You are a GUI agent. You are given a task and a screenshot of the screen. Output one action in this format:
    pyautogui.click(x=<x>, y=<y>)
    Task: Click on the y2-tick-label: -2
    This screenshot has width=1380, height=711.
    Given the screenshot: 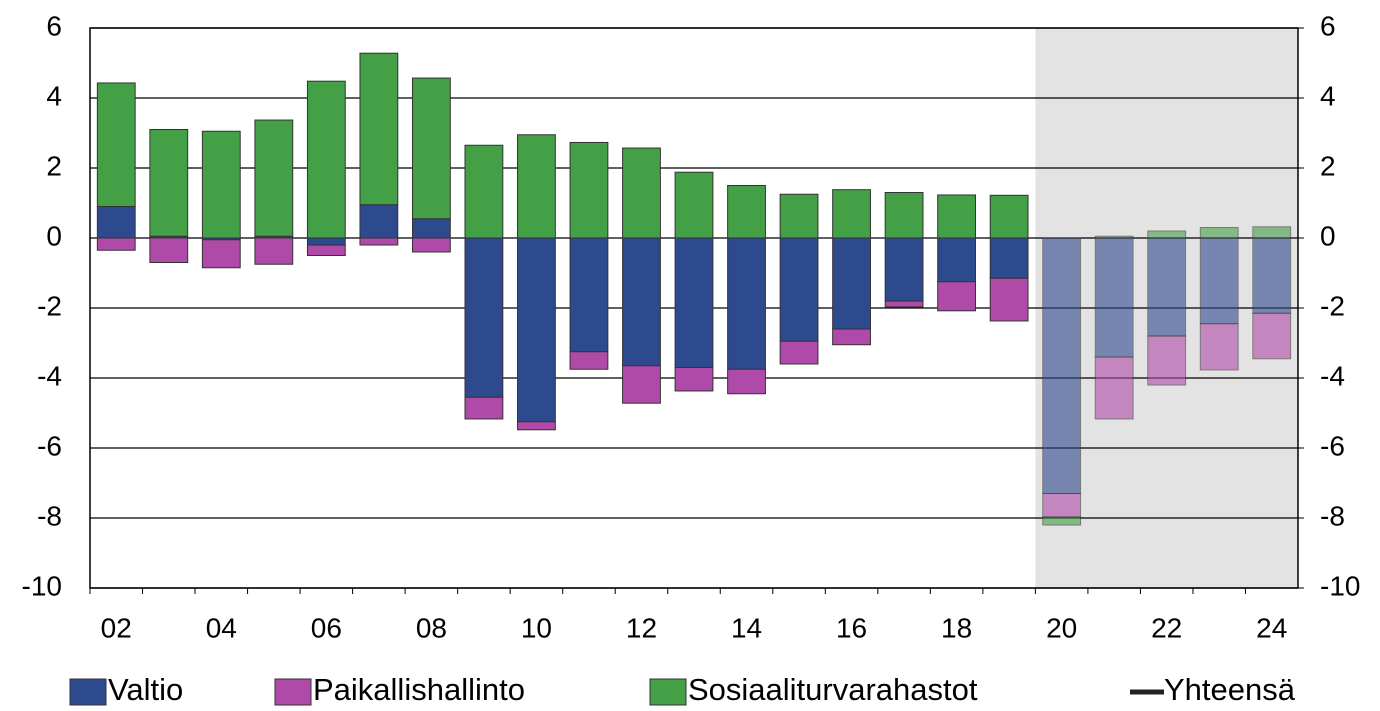 What is the action you would take?
    pyautogui.click(x=1332, y=305)
    